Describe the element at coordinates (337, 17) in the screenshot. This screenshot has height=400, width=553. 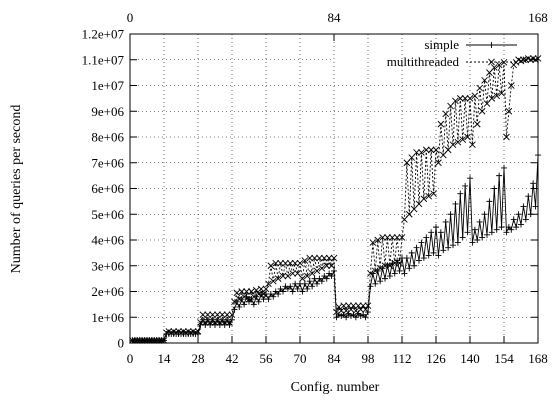
I see `x2-tick-labels: 0 84 168` at that location.